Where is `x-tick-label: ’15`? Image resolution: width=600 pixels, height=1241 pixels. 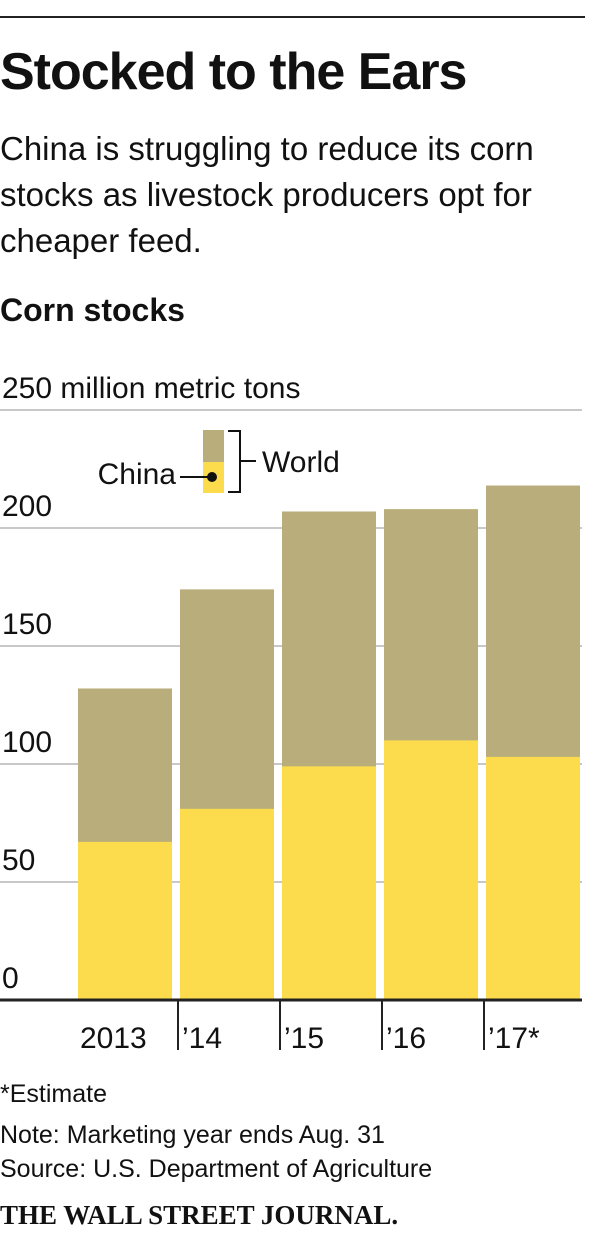 x-tick-label: ’15 is located at coordinates (304, 1038).